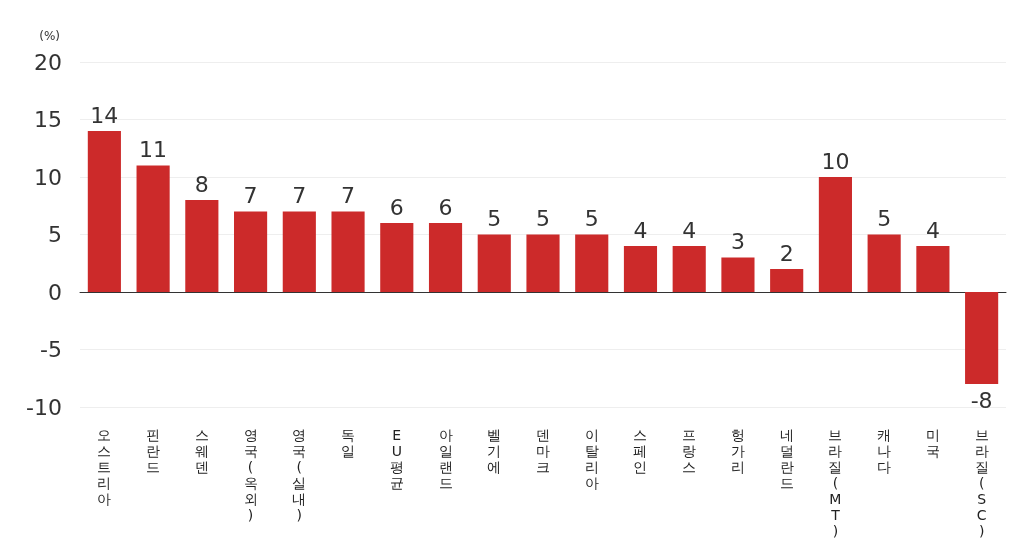  I want to click on data-label: 3, so click(737, 241).